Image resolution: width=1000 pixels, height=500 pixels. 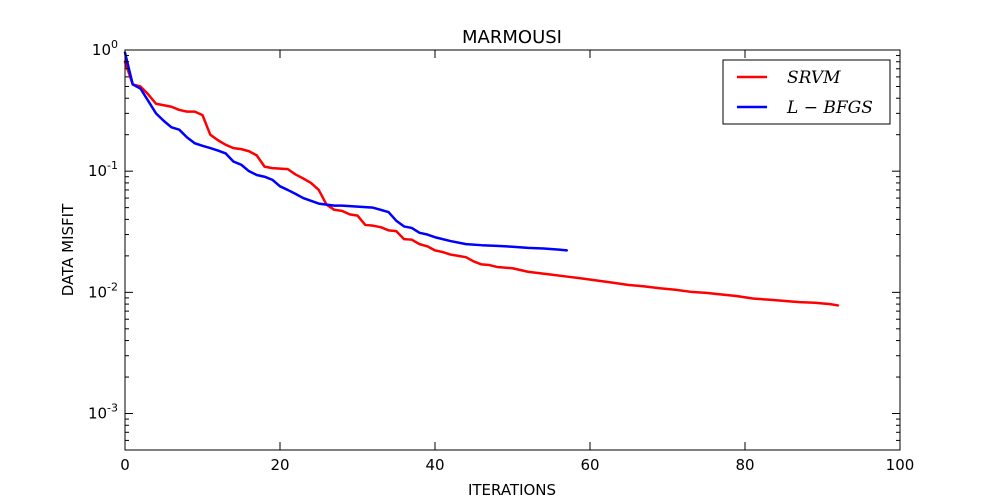 What do you see at coordinates (900, 465) in the screenshot?
I see `x-tick-label: 100` at bounding box center [900, 465].